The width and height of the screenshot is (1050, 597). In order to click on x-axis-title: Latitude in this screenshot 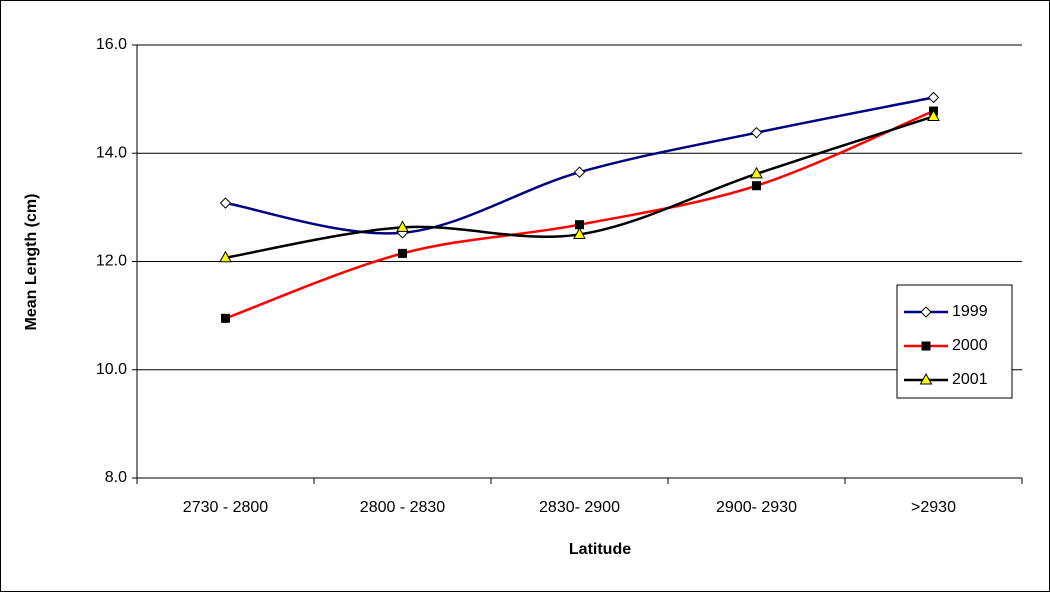, I will do `click(600, 549)`.